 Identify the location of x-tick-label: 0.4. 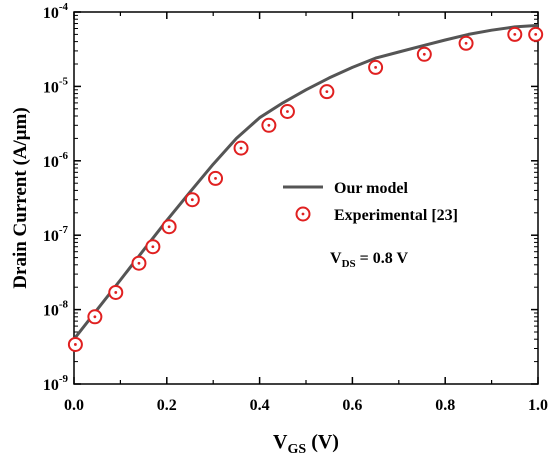
(260, 405).